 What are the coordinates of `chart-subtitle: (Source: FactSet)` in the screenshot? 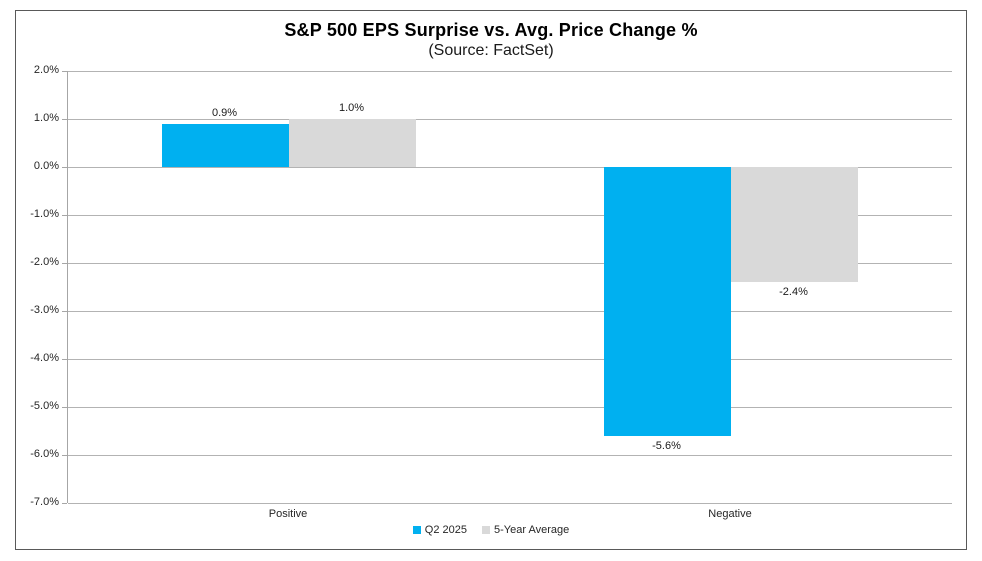 It's located at (491, 50).